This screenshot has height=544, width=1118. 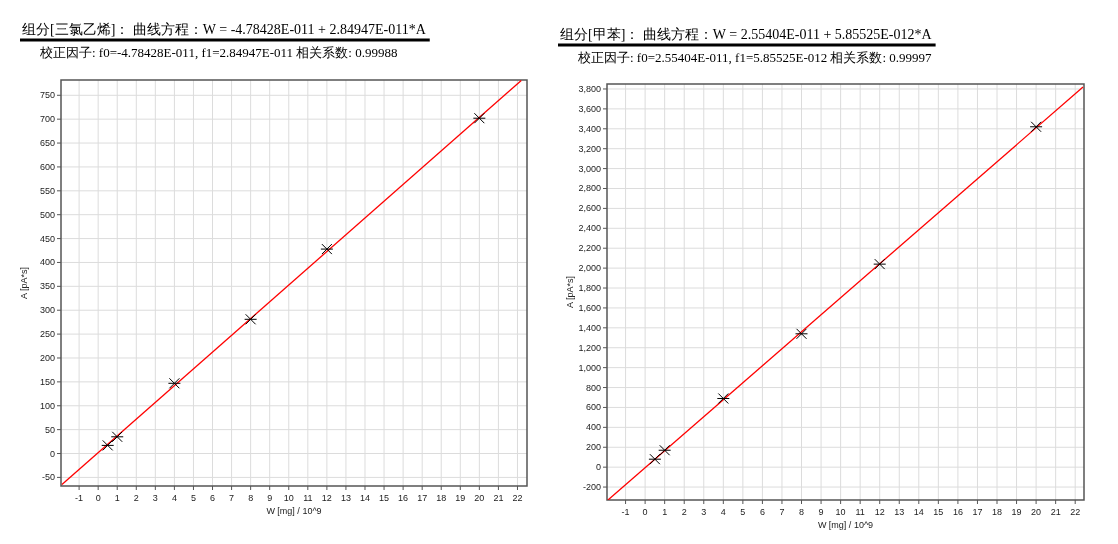 What do you see at coordinates (589, 327) in the screenshot?
I see `y-tick-label: 1,400` at bounding box center [589, 327].